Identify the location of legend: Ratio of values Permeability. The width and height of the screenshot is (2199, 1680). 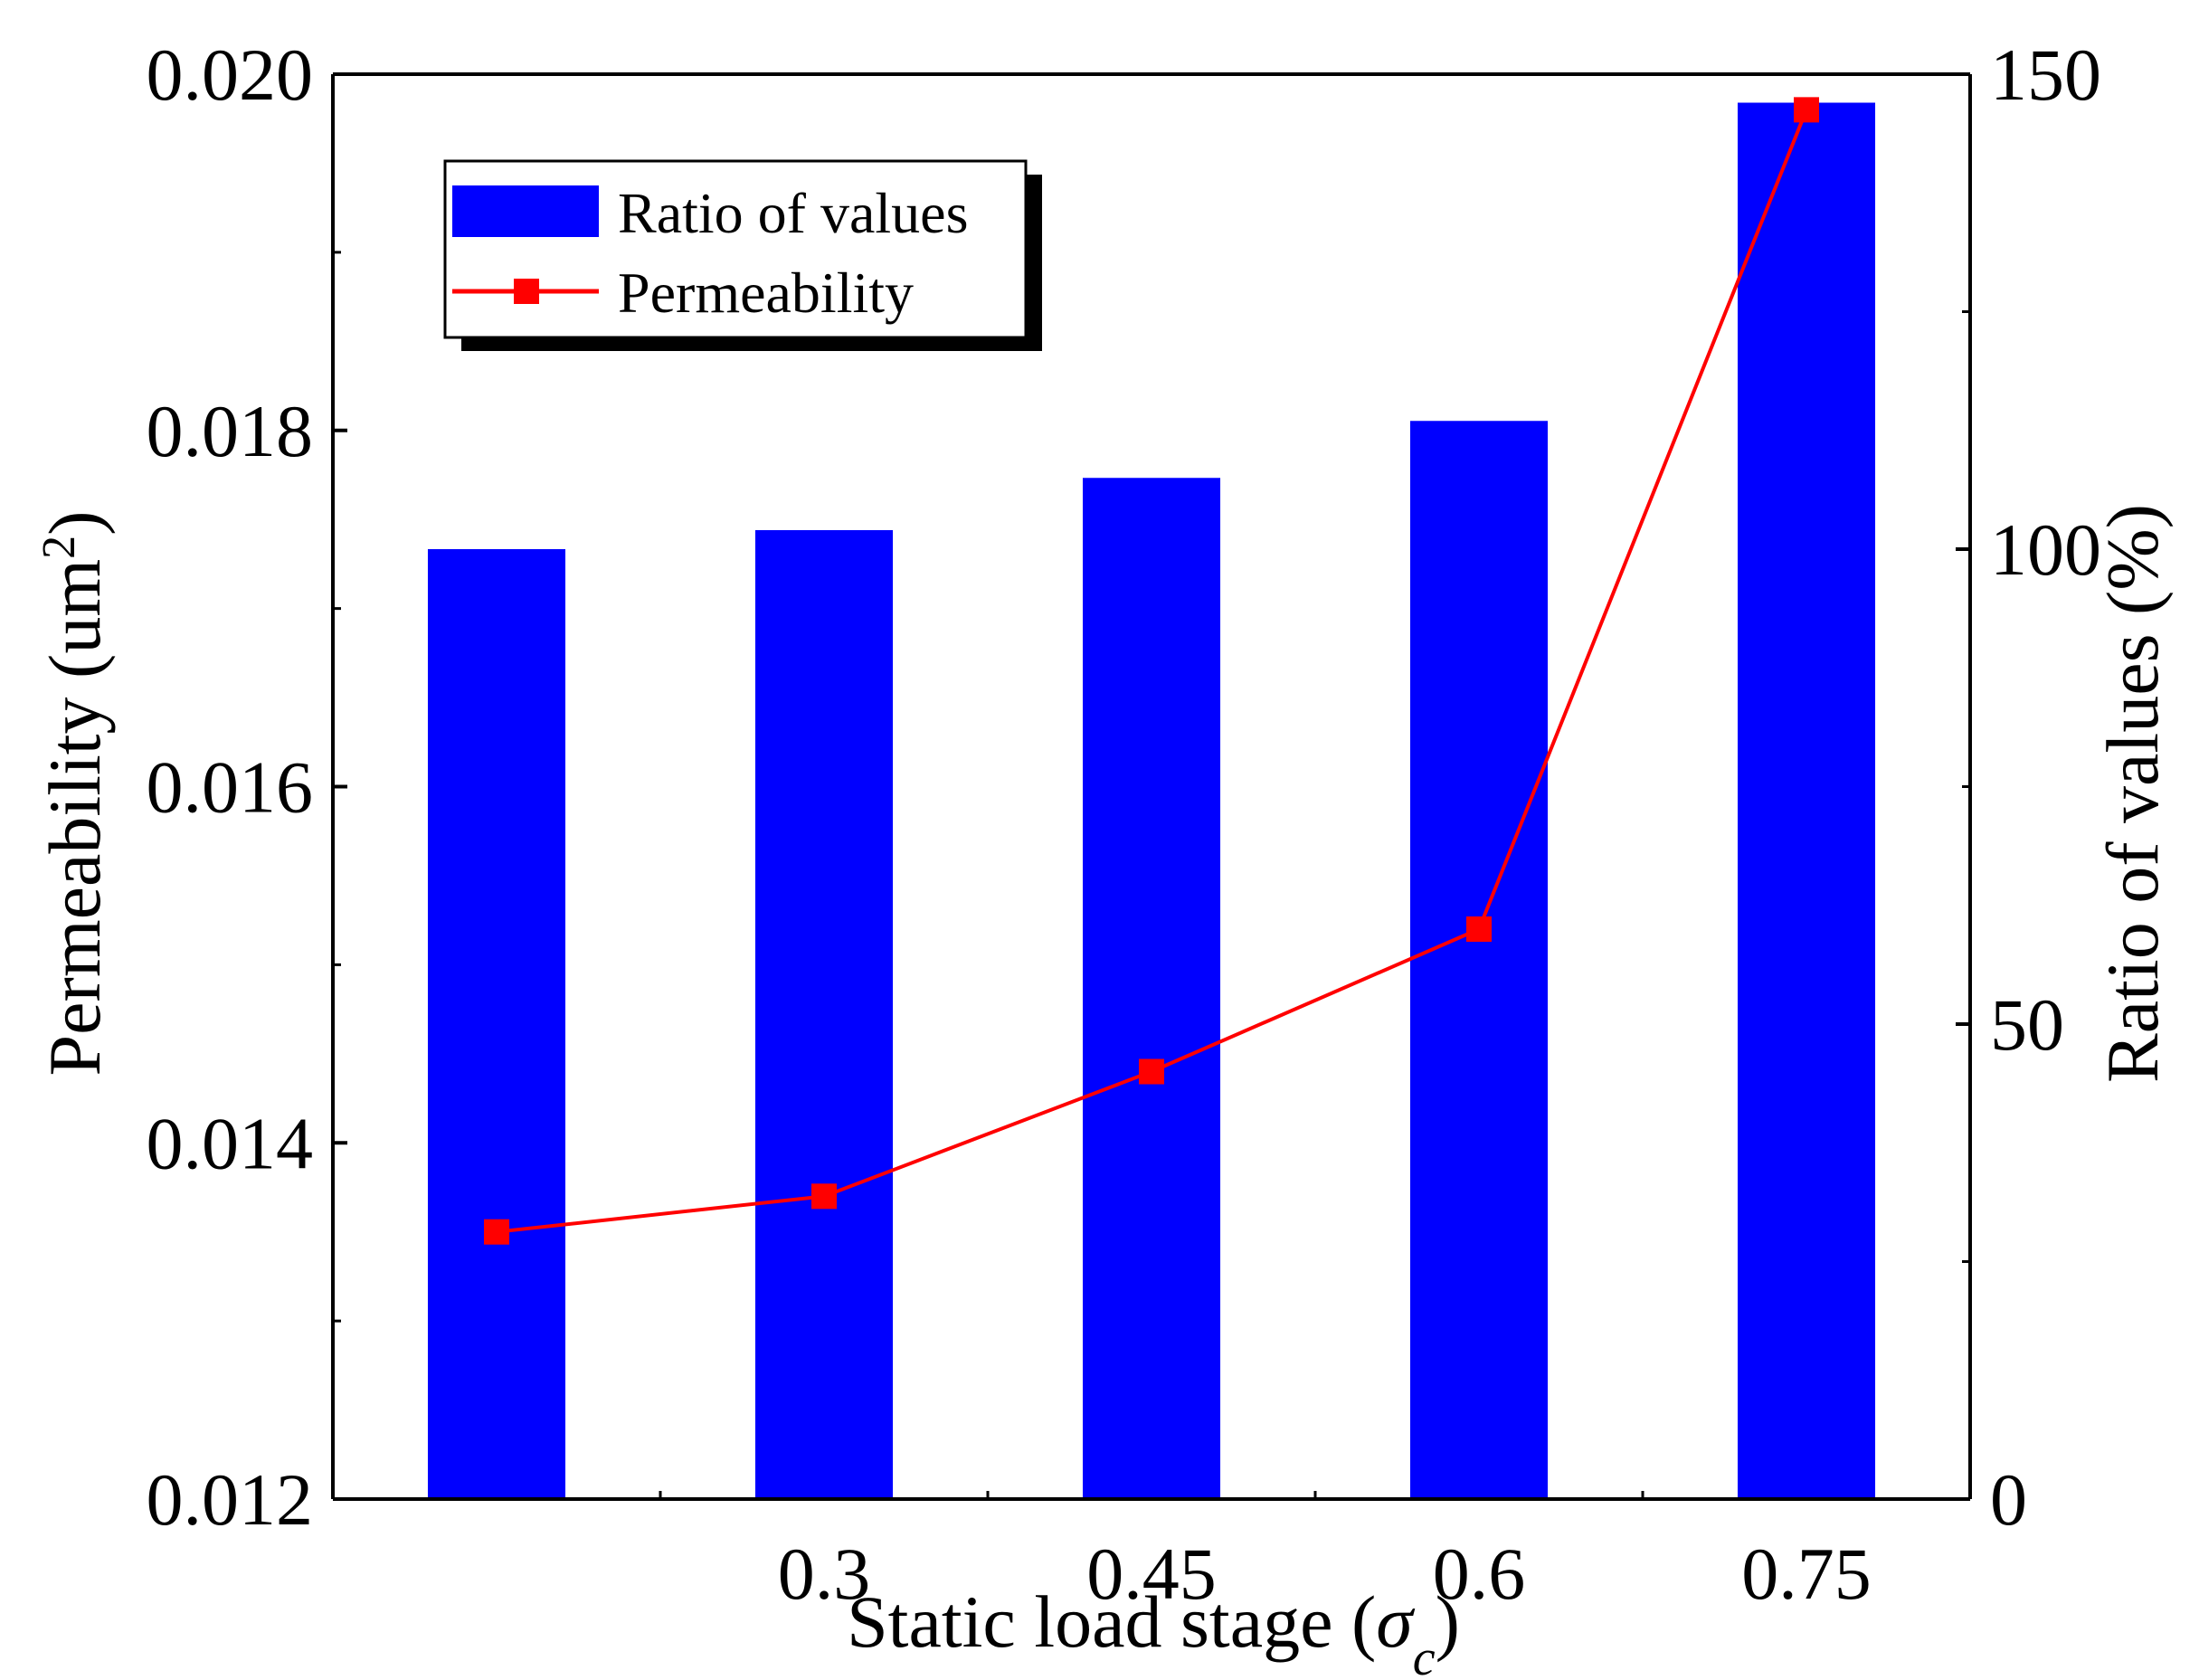
(742, 255).